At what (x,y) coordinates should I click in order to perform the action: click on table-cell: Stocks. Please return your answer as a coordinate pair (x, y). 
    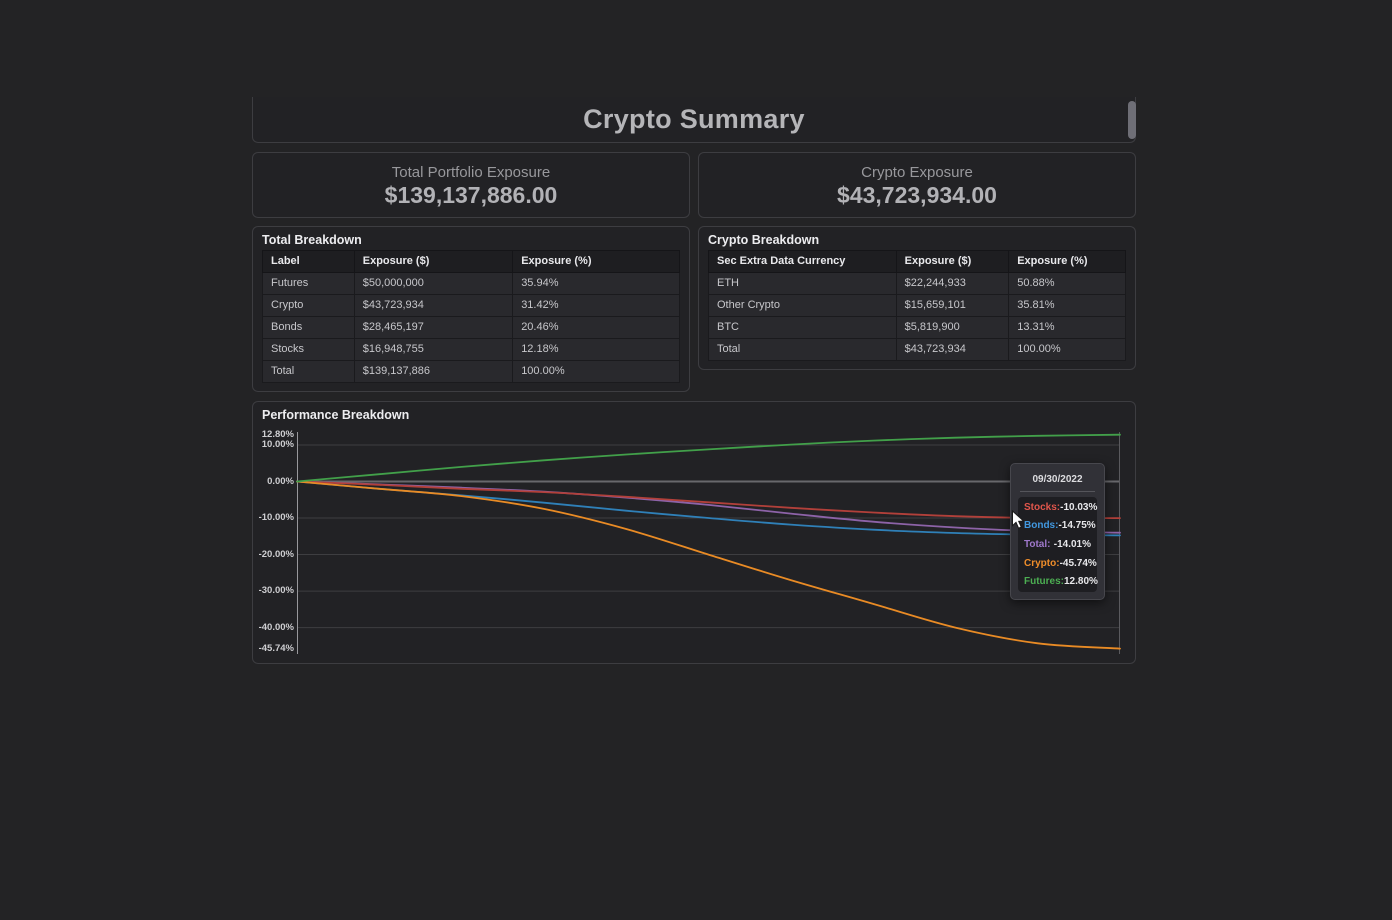
    Looking at the image, I should click on (308, 349).